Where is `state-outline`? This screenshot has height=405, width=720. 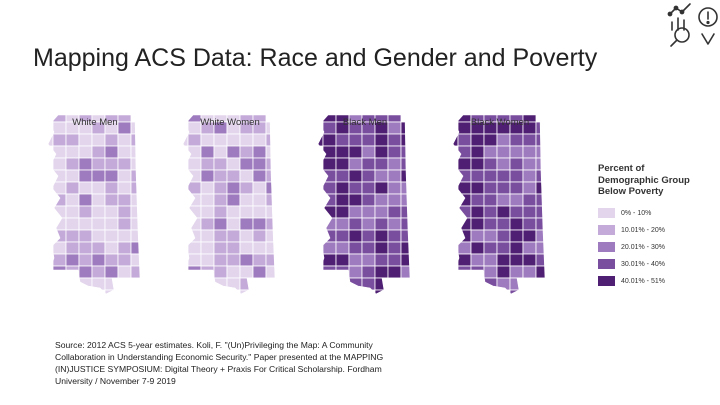 state-outline is located at coordinates (499, 204).